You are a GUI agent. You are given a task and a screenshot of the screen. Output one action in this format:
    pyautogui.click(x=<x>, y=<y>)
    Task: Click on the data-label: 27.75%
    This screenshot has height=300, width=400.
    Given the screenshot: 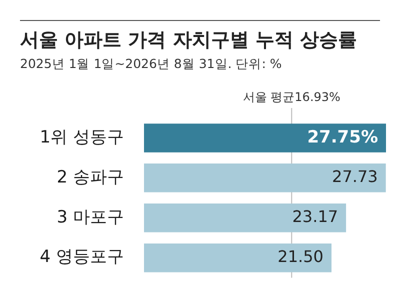 What is the action you would take?
    pyautogui.click(x=342, y=137)
    